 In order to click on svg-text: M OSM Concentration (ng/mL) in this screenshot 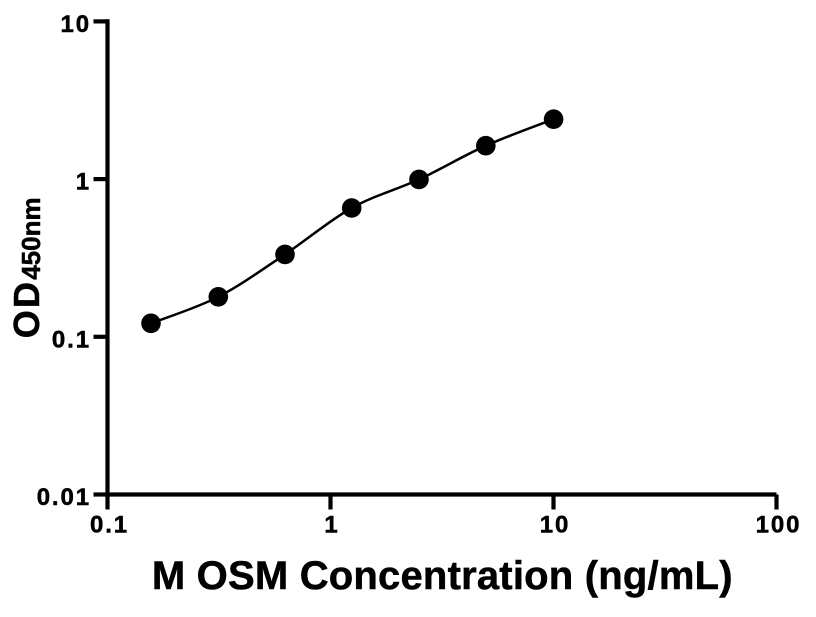, I will do `click(442, 576)`.